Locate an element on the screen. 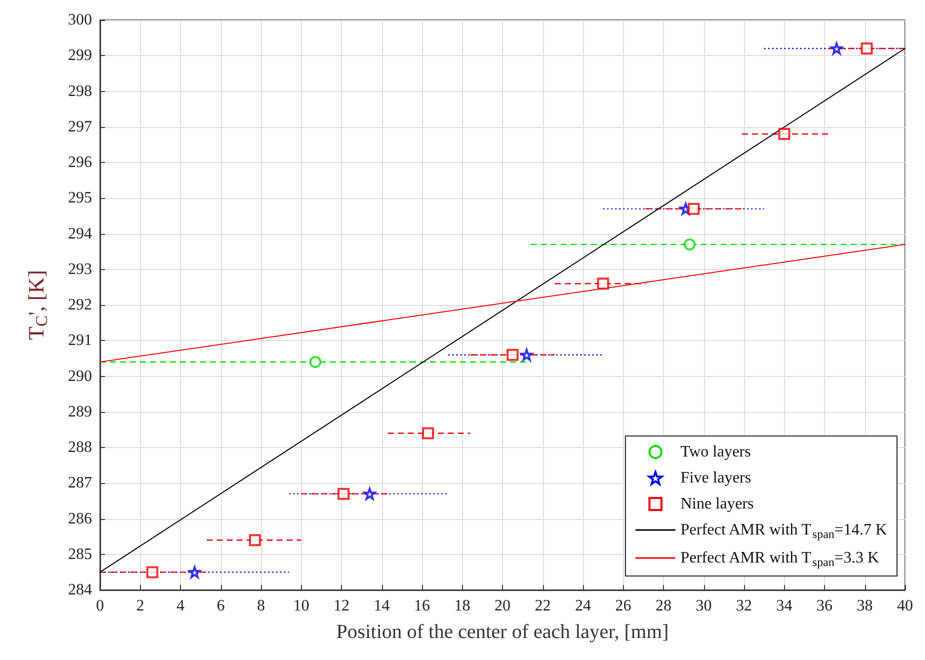  y-tick-label: 288 is located at coordinates (80, 447).